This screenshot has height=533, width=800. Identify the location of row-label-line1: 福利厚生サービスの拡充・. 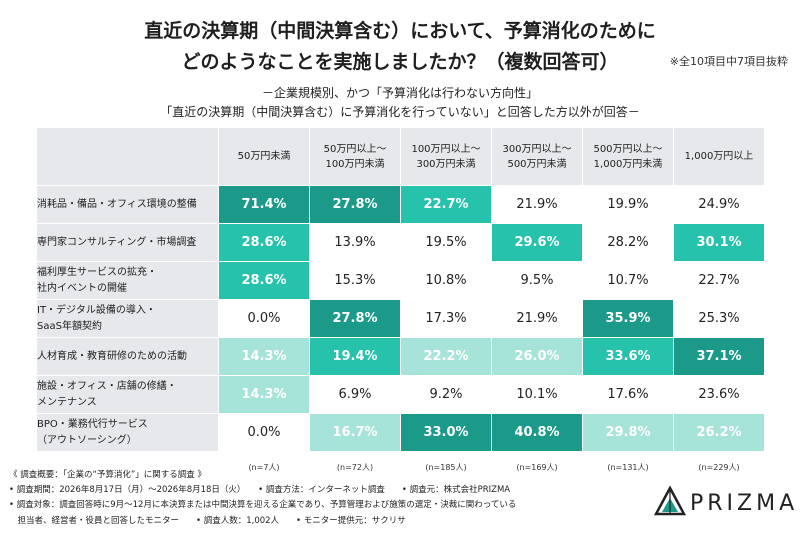
(97, 272).